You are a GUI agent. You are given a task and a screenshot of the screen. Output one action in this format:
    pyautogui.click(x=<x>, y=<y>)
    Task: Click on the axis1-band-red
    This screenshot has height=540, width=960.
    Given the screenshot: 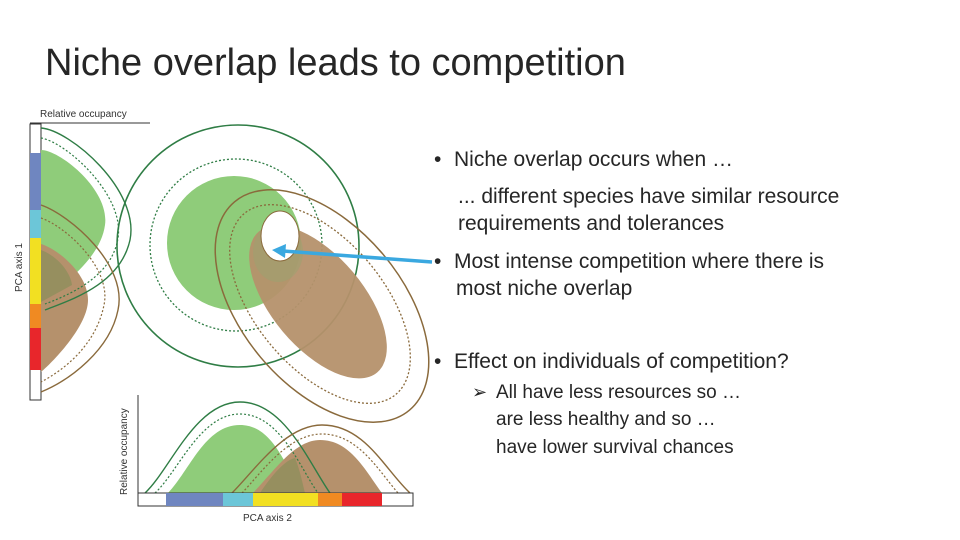 What is the action you would take?
    pyautogui.click(x=35, y=349)
    